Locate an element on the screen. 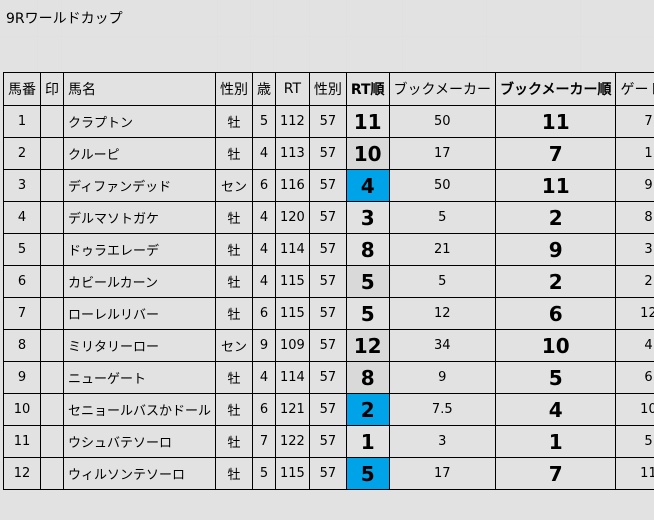  cell-rt-rank: 1 is located at coordinates (367, 441).